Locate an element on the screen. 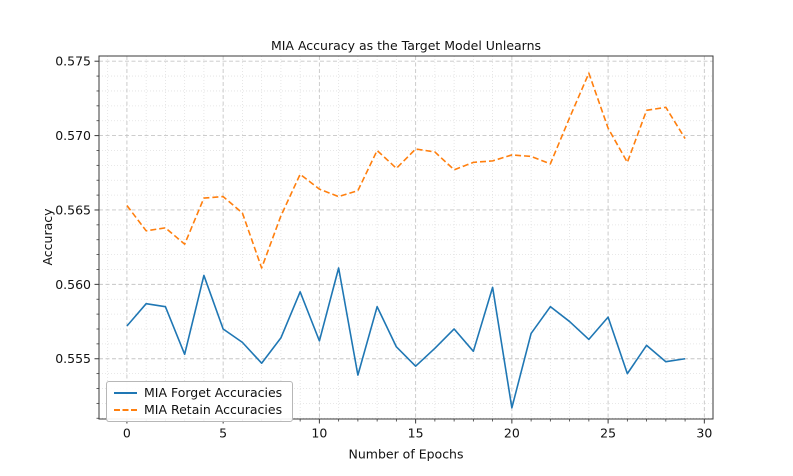 The width and height of the screenshot is (793, 476). legend-item-retain: MIA Retain Accuracies is located at coordinates (198, 410).